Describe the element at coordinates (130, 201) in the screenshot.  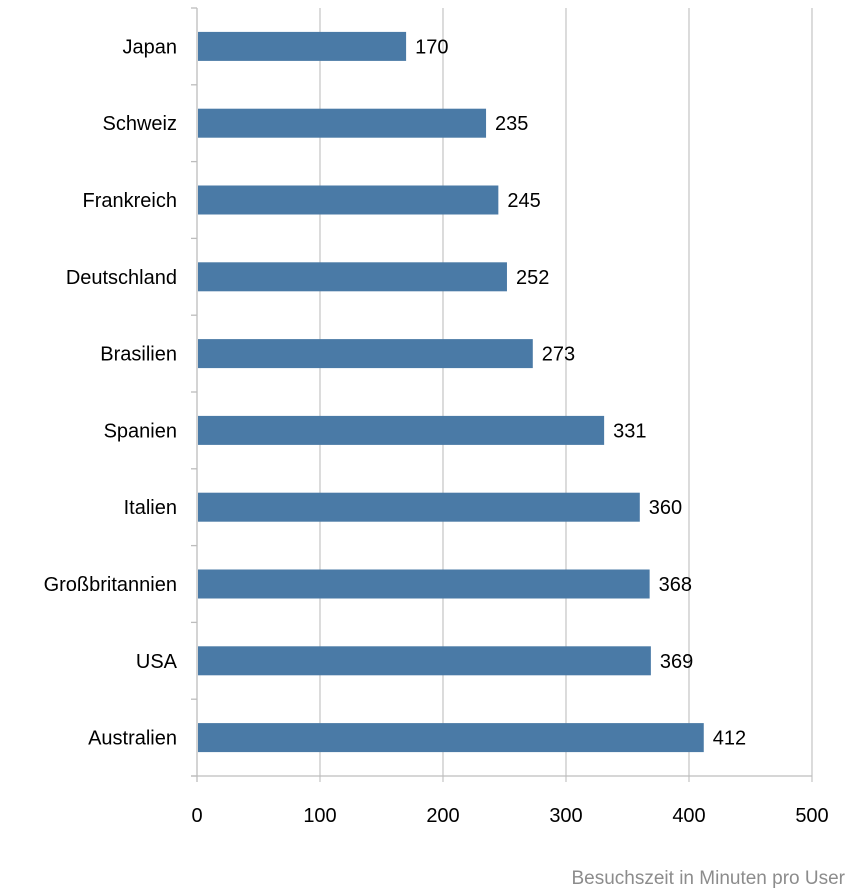
I see `category-label: Frankreich` at that location.